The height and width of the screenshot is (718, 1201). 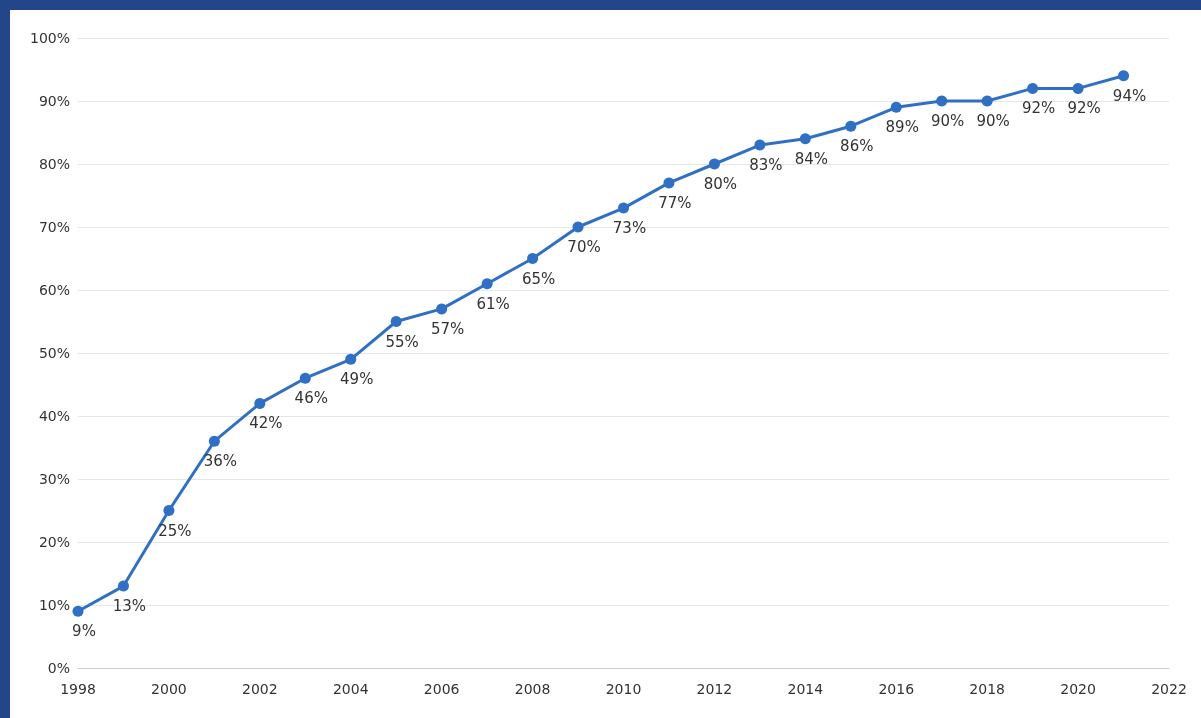 I want to click on data-label: 80%, so click(x=720, y=184).